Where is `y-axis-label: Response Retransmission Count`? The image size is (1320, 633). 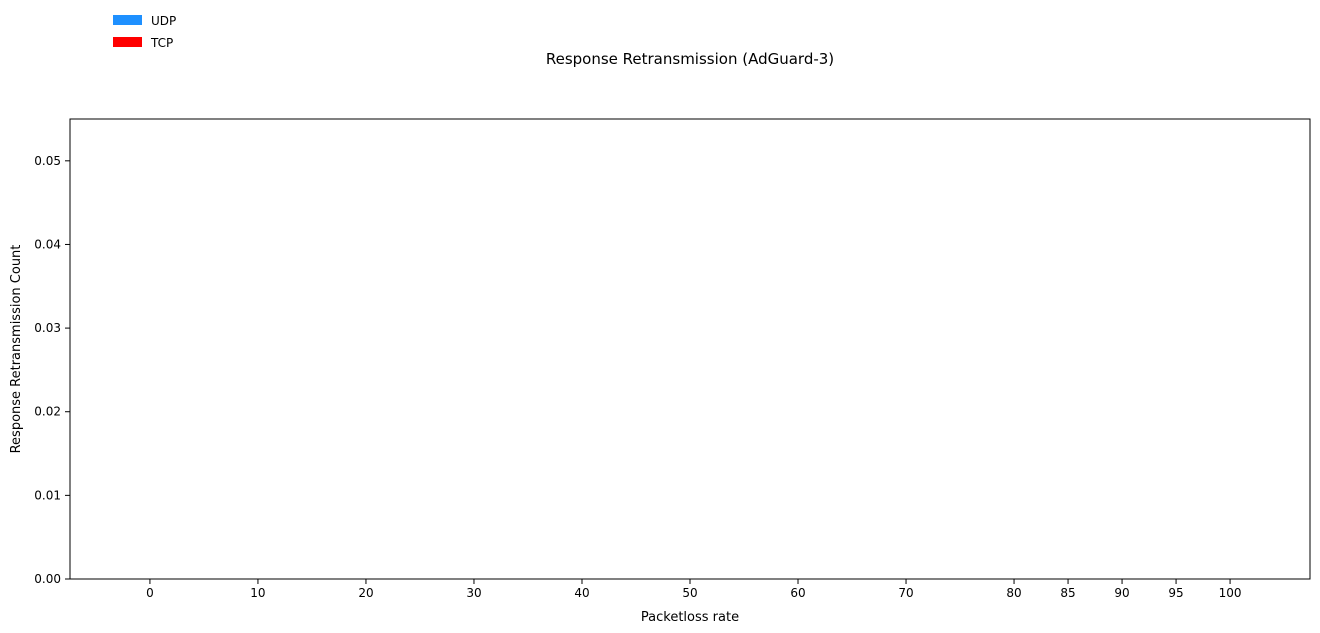 y-axis-label: Response Retransmission Count is located at coordinates (16, 349).